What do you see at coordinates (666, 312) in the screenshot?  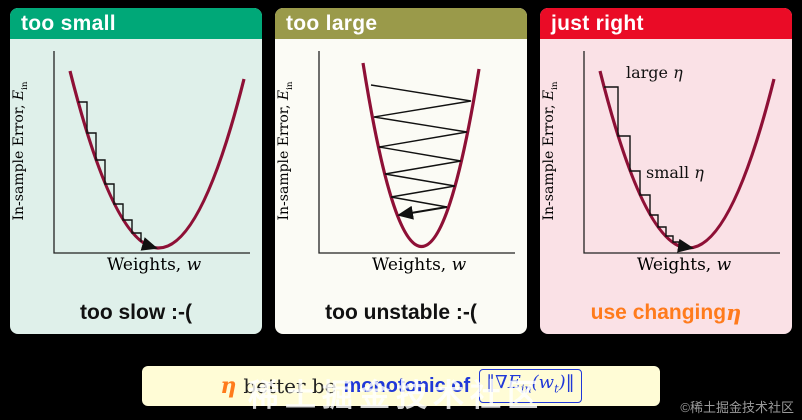 I see `panel-just-right-caption: use changing η` at bounding box center [666, 312].